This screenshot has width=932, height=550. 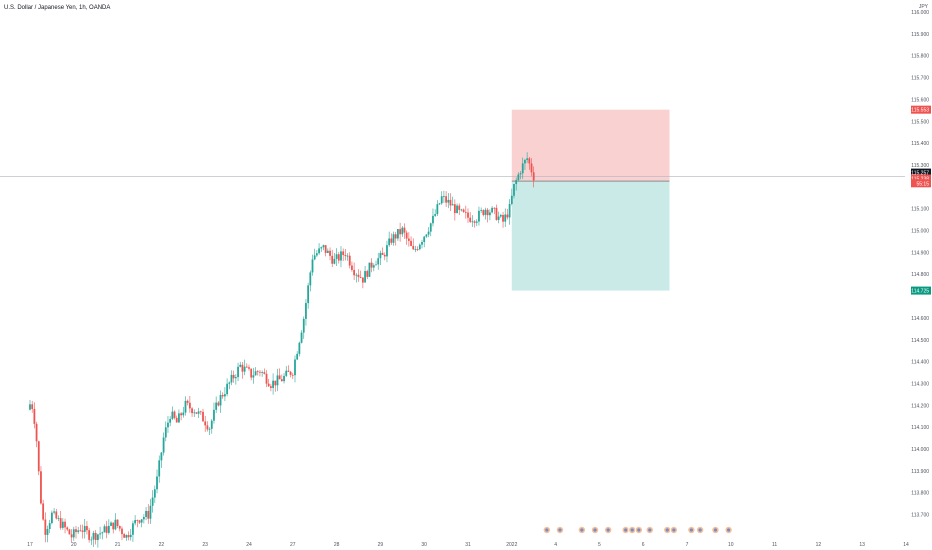 I want to click on x-tick-label: 27, so click(x=293, y=545).